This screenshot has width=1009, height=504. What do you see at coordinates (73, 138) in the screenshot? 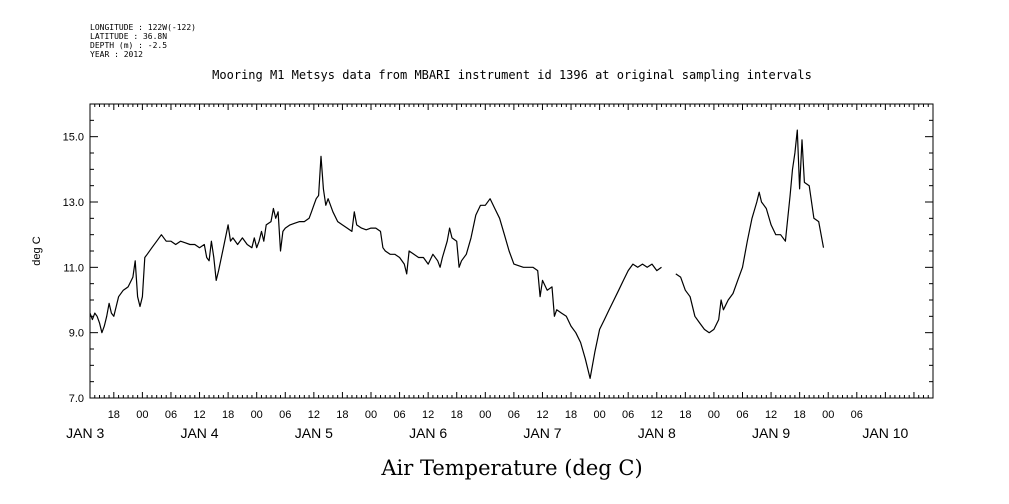
I see `y-tick-label: 15.0` at bounding box center [73, 138].